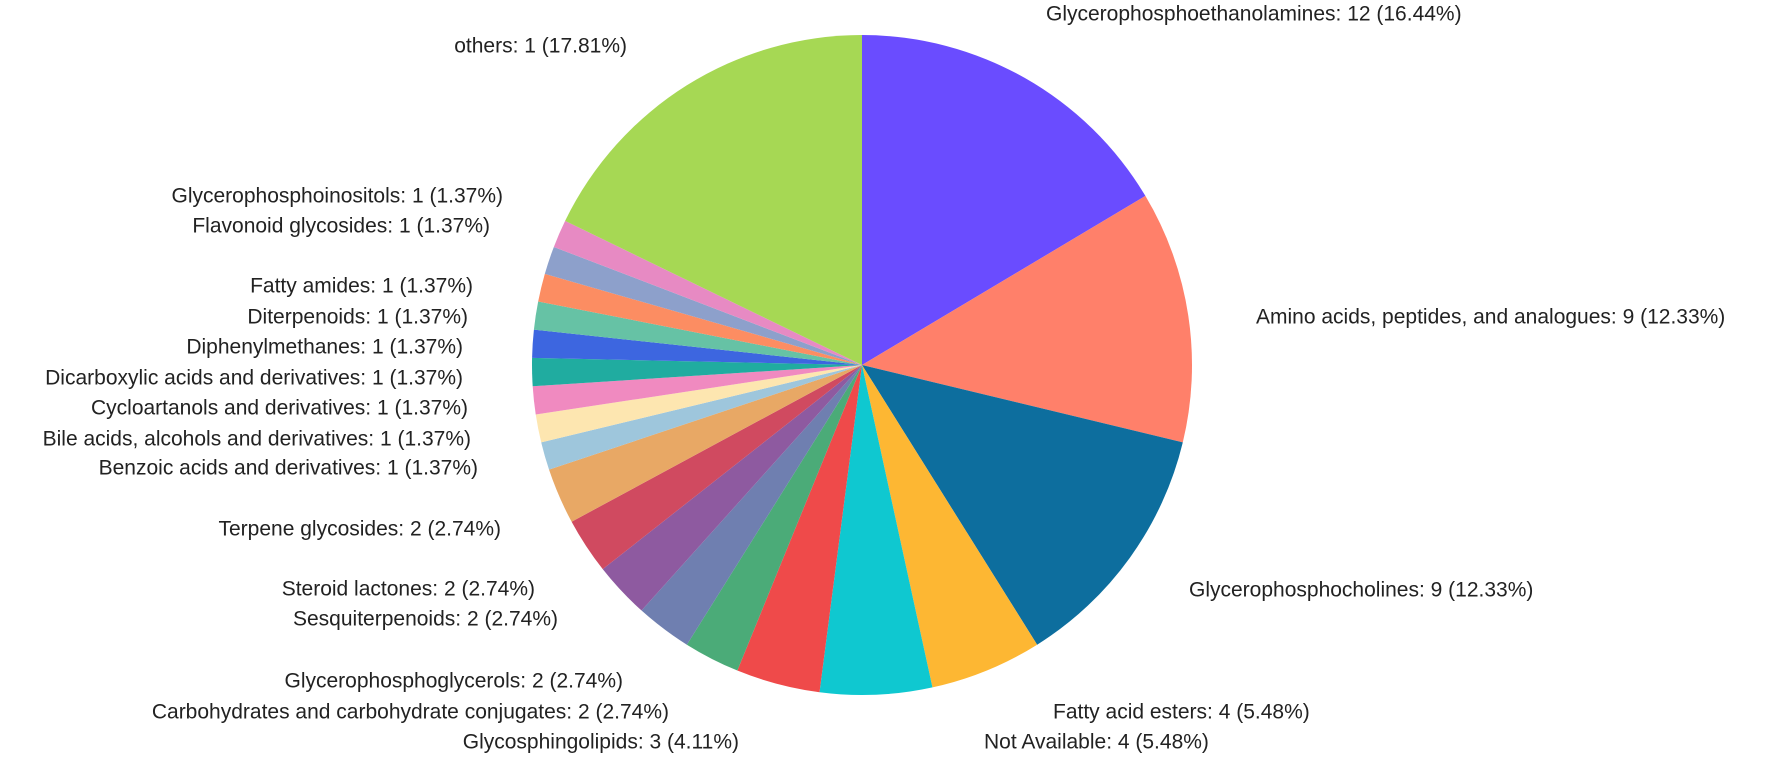 This screenshot has width=1772, height=762. Describe the element at coordinates (279, 408) in the screenshot. I see `slice-label: Cycloartanols and derivatives: 1 (1.37%)` at that location.